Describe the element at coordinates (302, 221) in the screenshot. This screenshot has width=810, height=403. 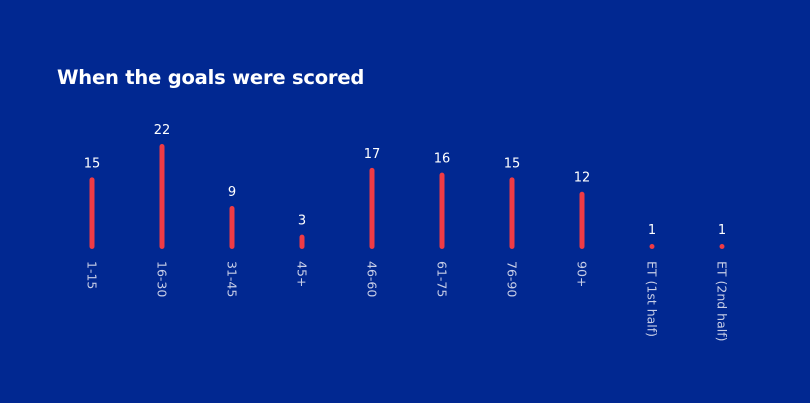
I see `data-label: 3` at that location.